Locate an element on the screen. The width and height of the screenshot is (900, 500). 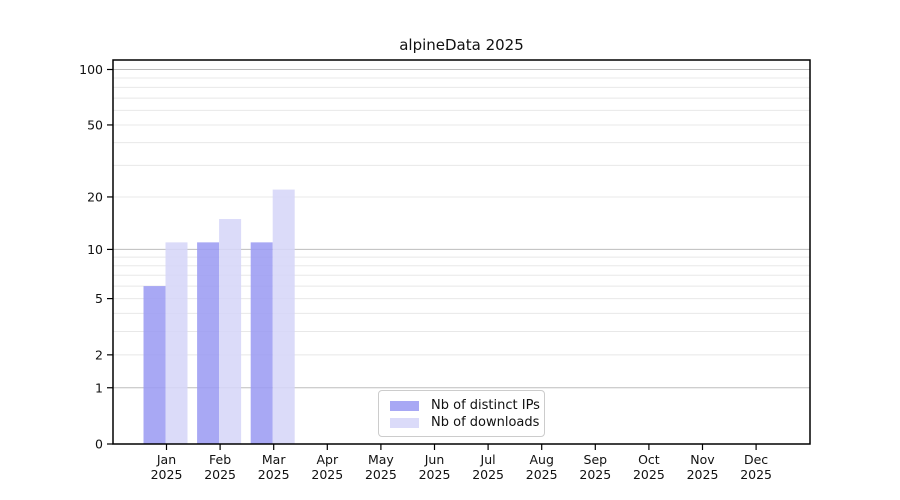
x-tick-label-month-jan: Jan is located at coordinates (166, 459).